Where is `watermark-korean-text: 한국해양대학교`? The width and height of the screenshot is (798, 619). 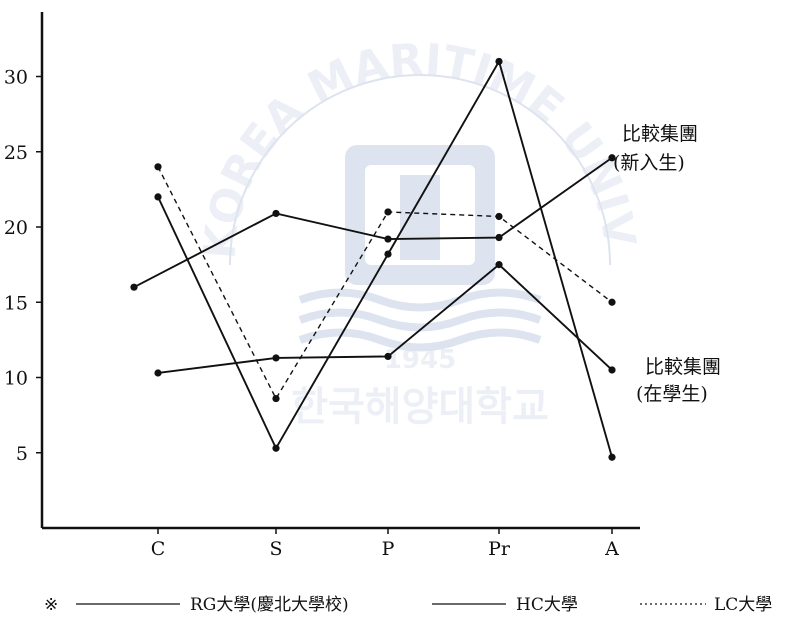
watermark-korean-text: 한국해양대학교 is located at coordinates (420, 407).